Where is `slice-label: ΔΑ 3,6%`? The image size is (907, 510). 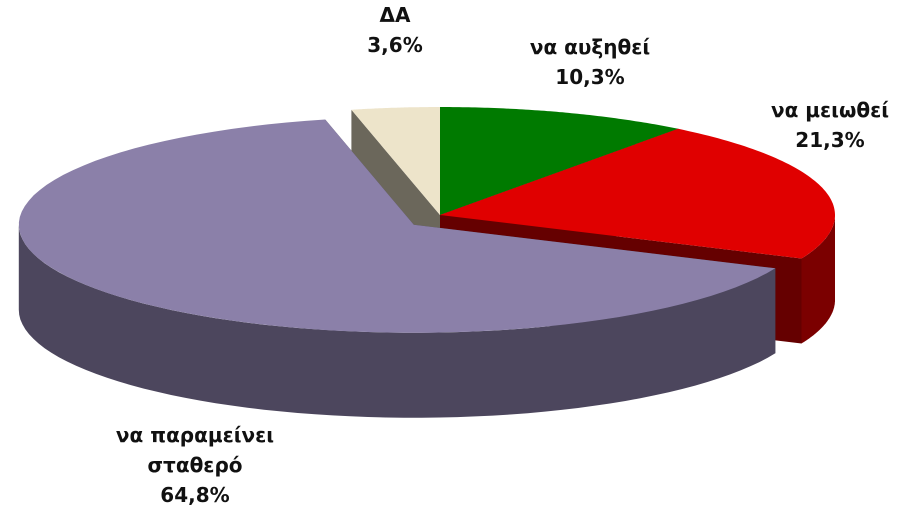
slice-label: ΔΑ 3,6% is located at coordinates (395, 30).